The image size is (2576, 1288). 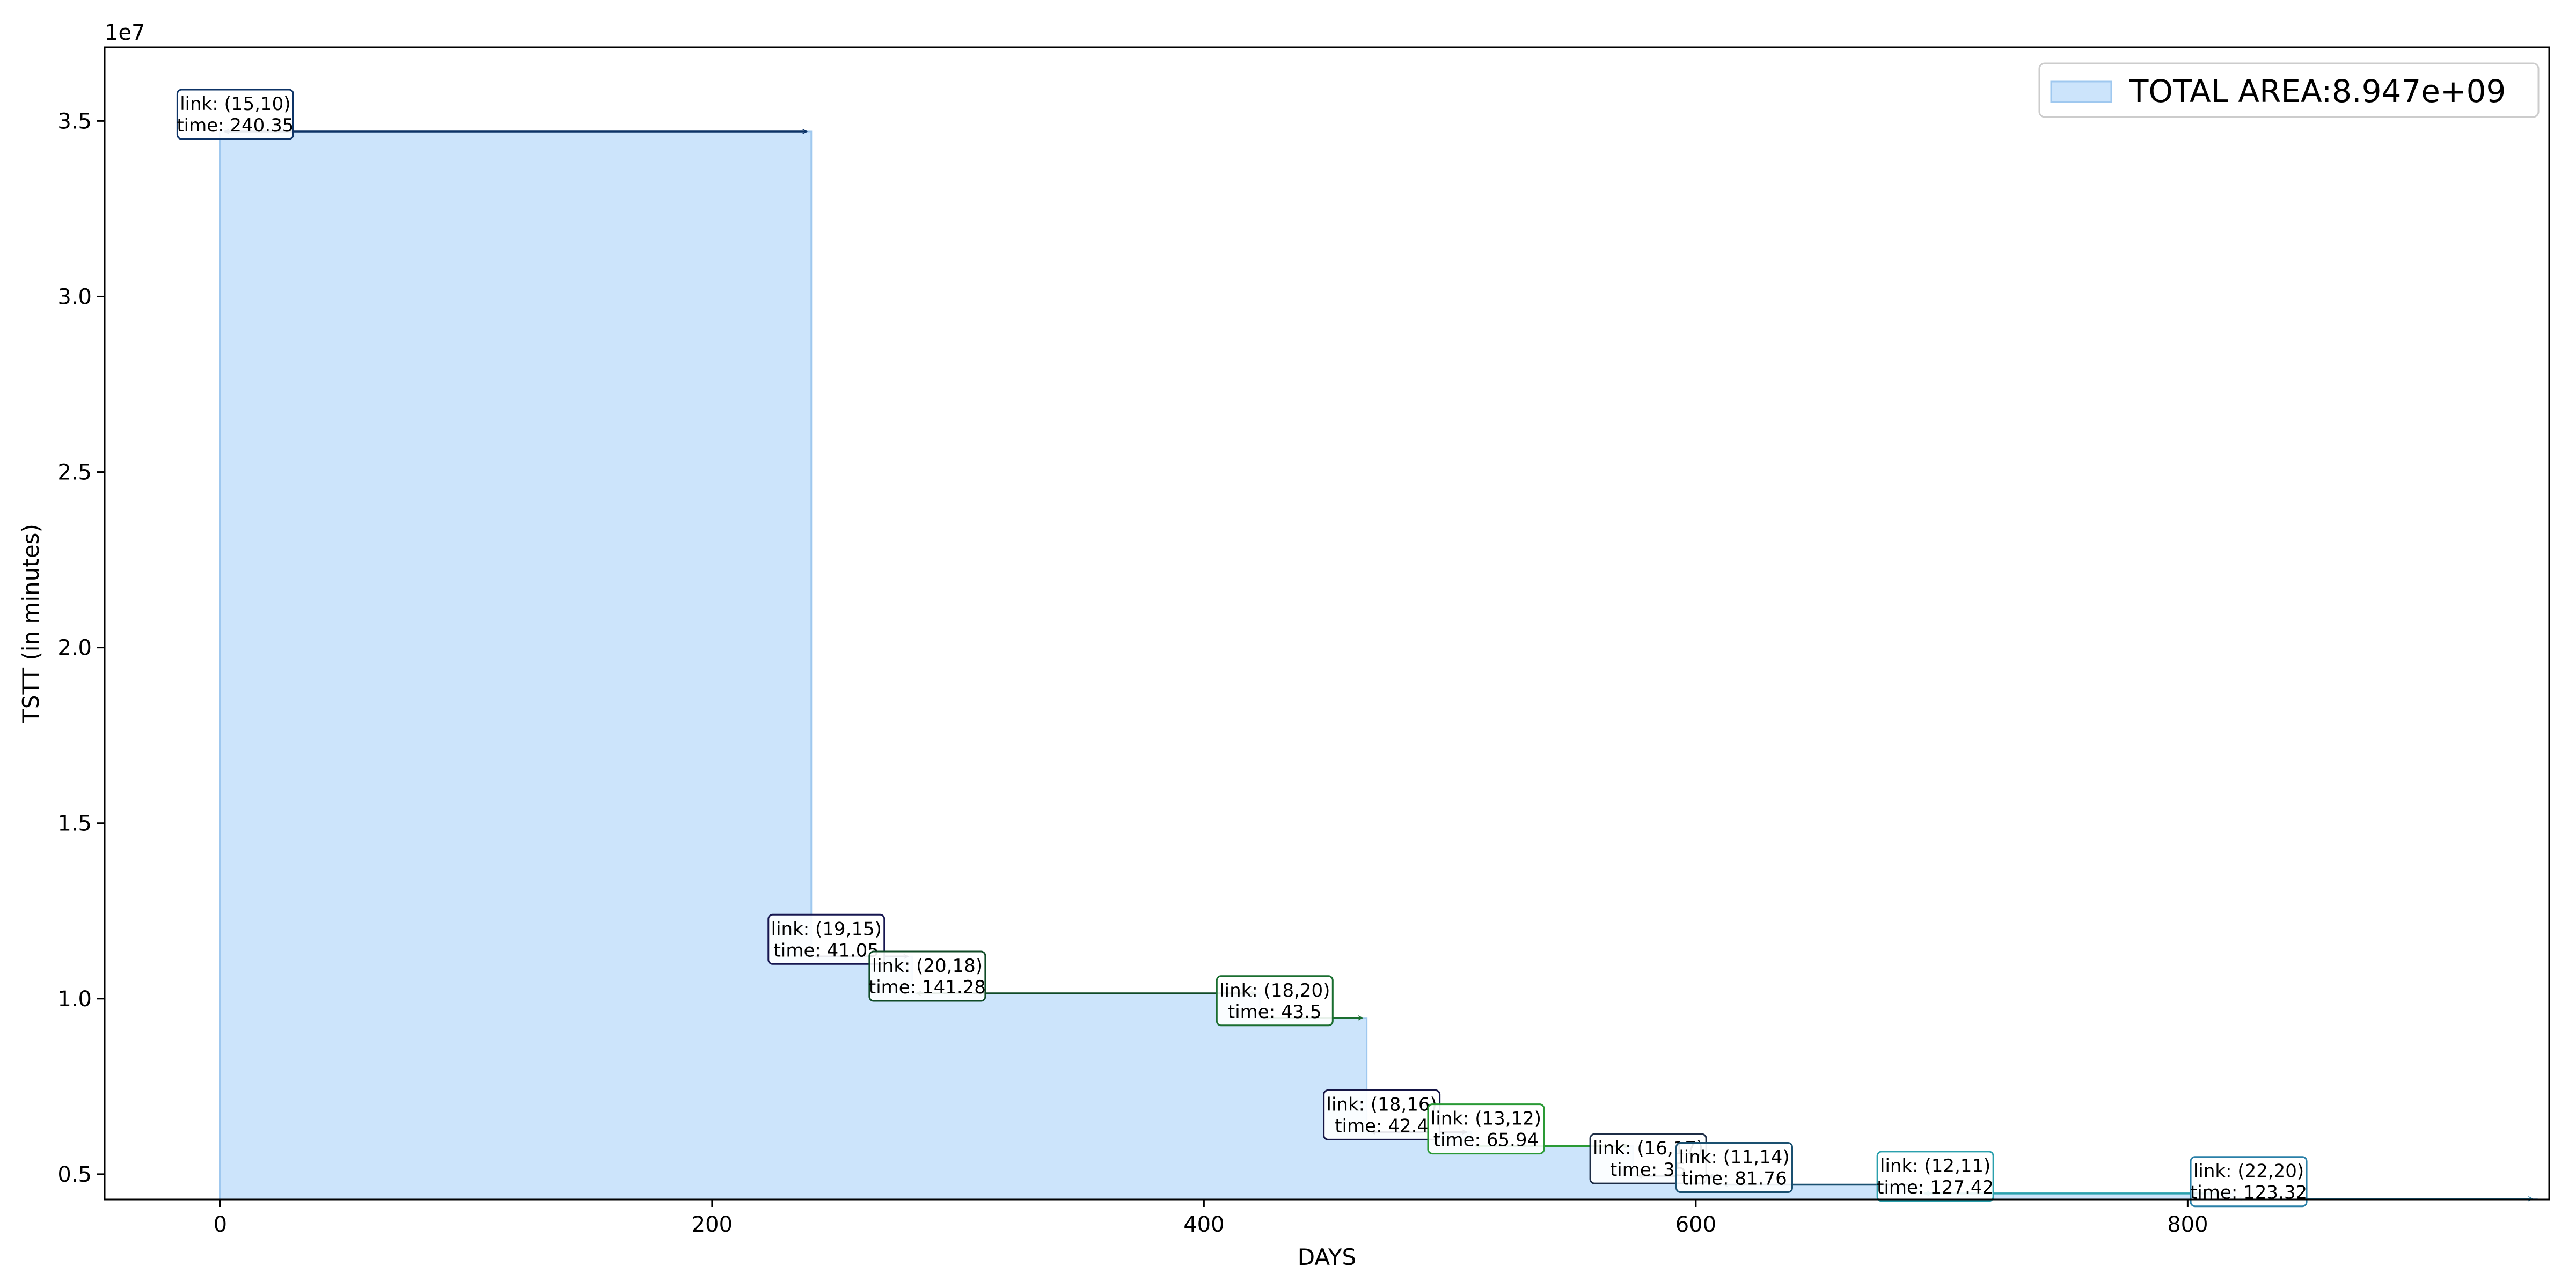 I want to click on x-tick-label: 400, so click(x=1203, y=1224).